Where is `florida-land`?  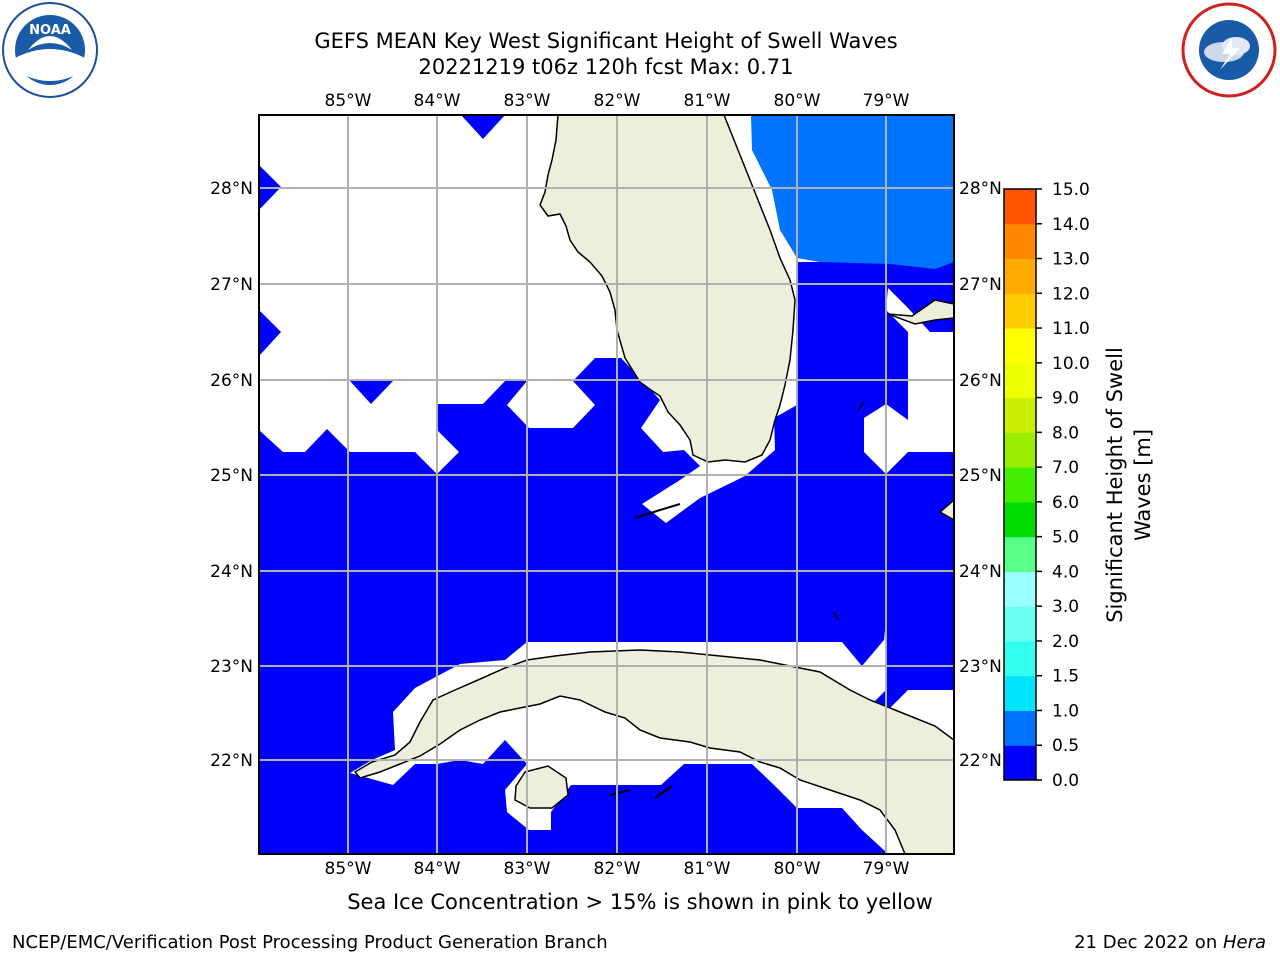
florida-land is located at coordinates (667, 289).